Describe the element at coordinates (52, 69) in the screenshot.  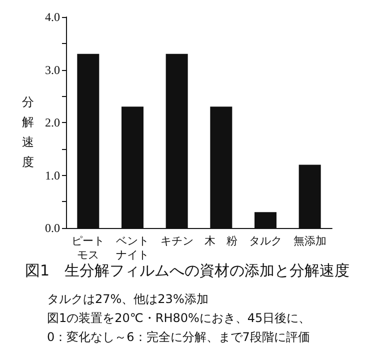
I see `y-tick-label: 3.0` at that location.